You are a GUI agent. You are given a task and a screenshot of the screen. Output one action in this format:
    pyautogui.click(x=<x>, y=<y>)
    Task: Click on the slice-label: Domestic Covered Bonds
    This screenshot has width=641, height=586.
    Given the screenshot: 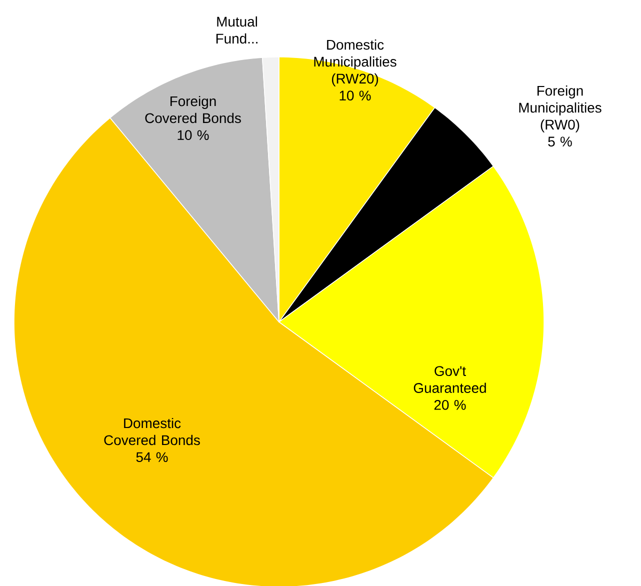 What is the action you would take?
    pyautogui.click(x=152, y=432)
    